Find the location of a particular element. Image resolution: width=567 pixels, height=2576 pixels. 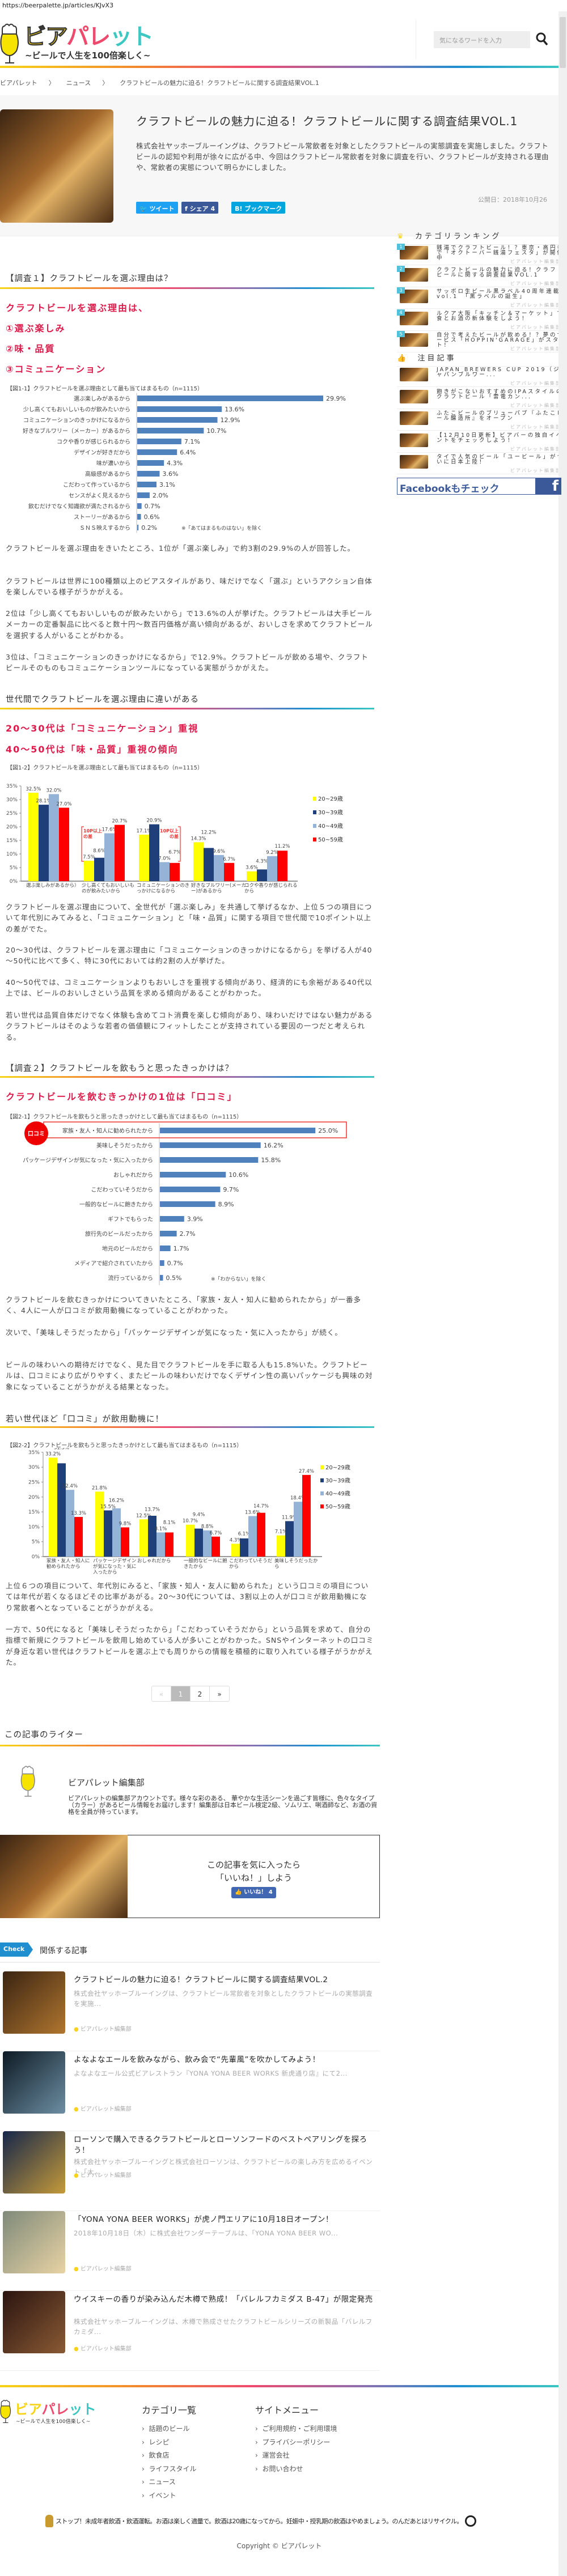

breadcrumb-home: ビアパレット is located at coordinates (18, 83).